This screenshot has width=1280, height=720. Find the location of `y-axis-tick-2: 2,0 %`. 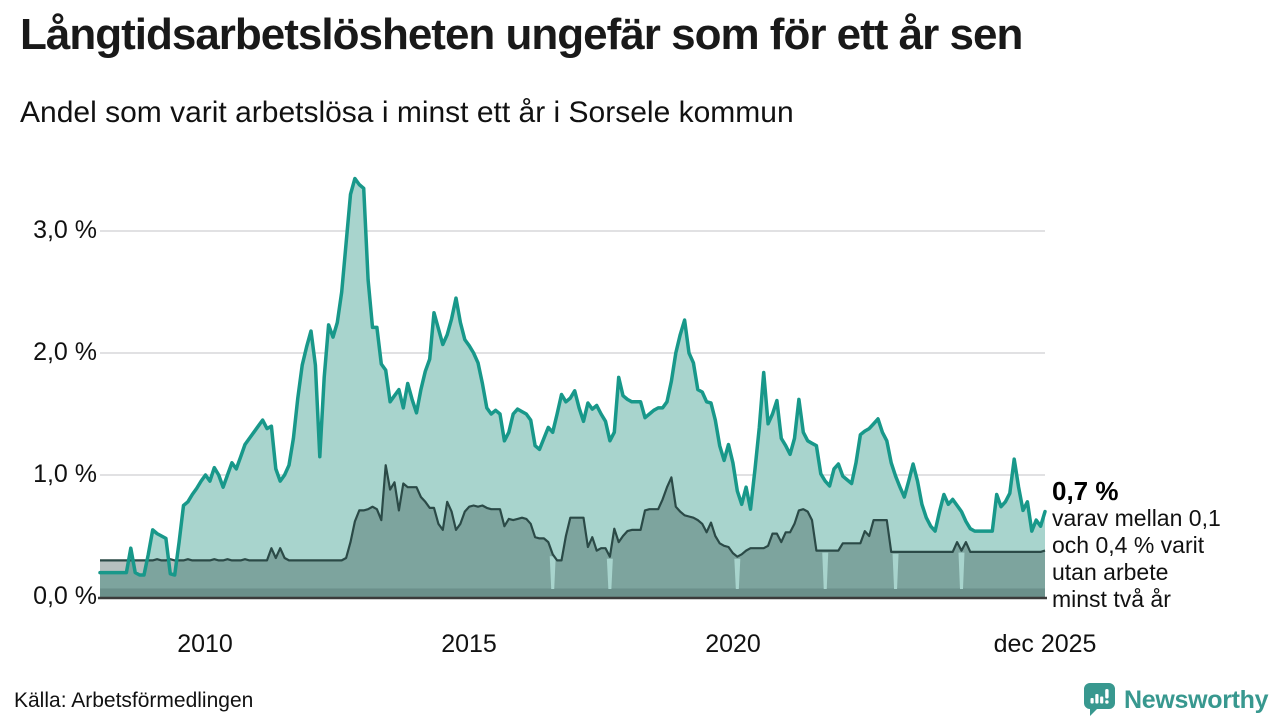

y-axis-tick-2: 2,0 % is located at coordinates (65, 352).